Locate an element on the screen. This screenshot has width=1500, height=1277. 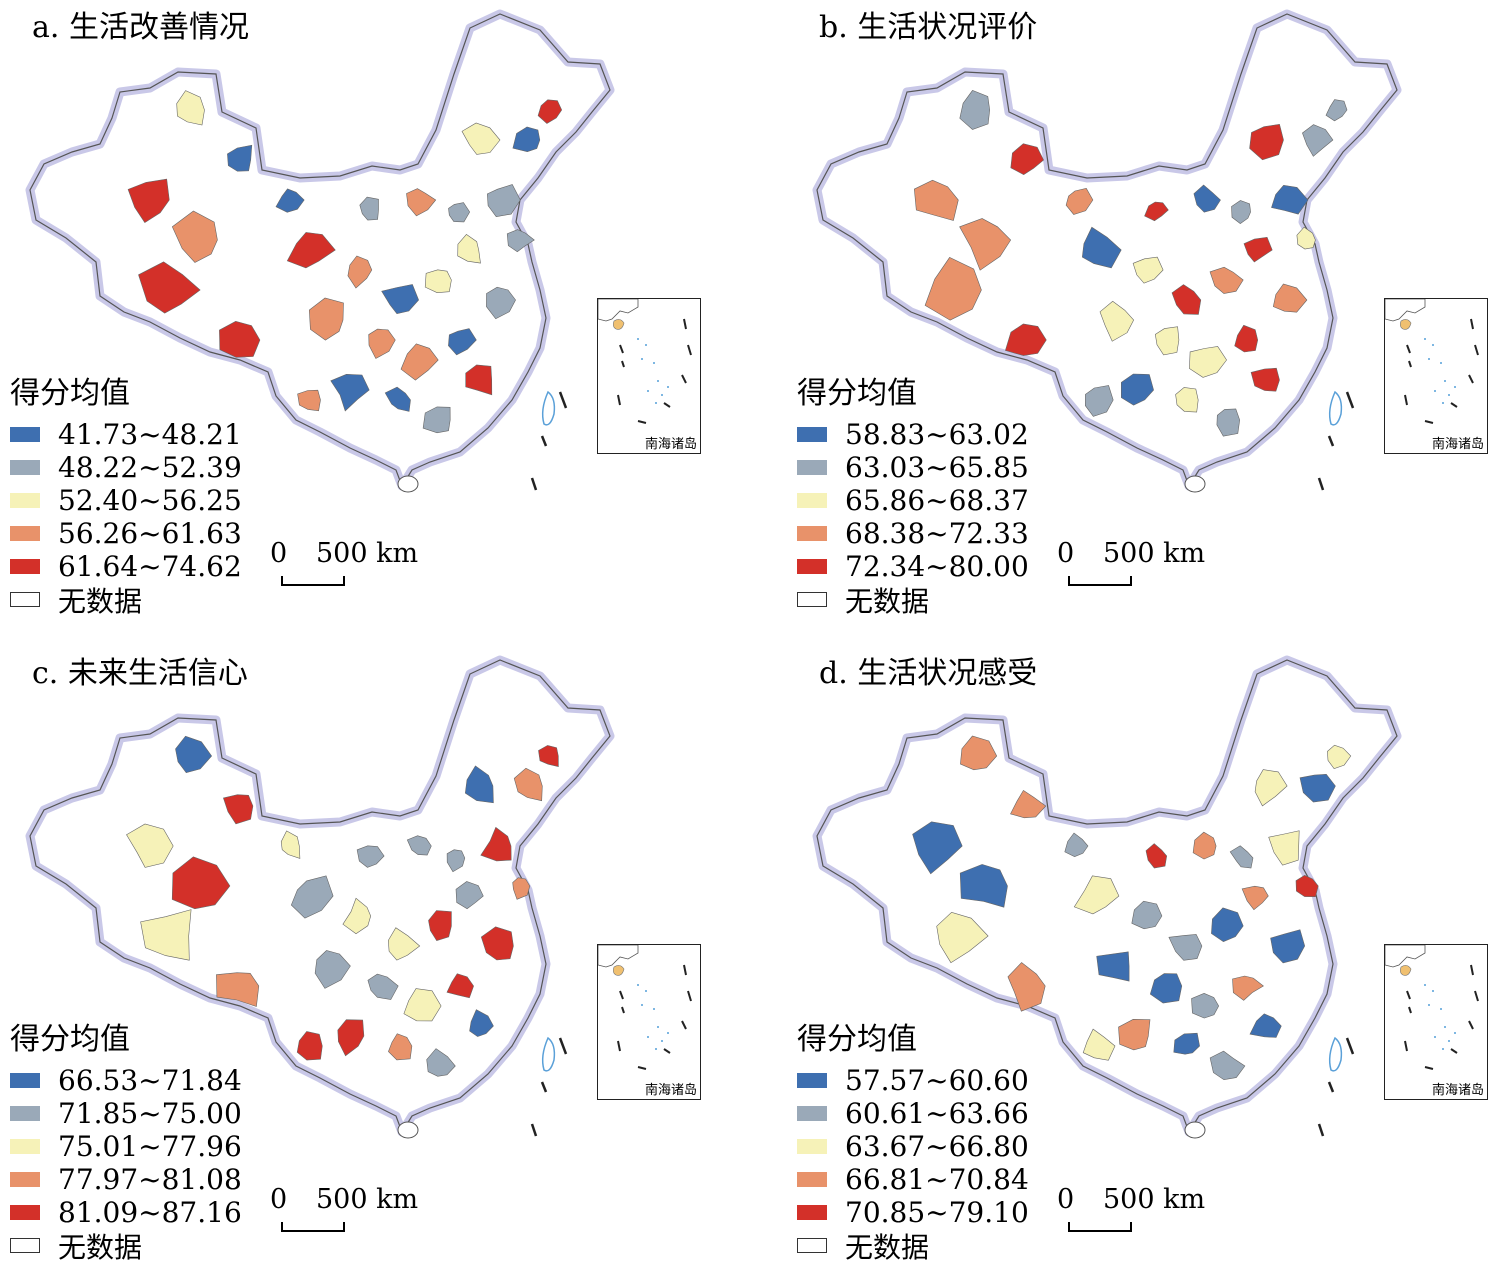
national-border is located at coordinates (320, 250).